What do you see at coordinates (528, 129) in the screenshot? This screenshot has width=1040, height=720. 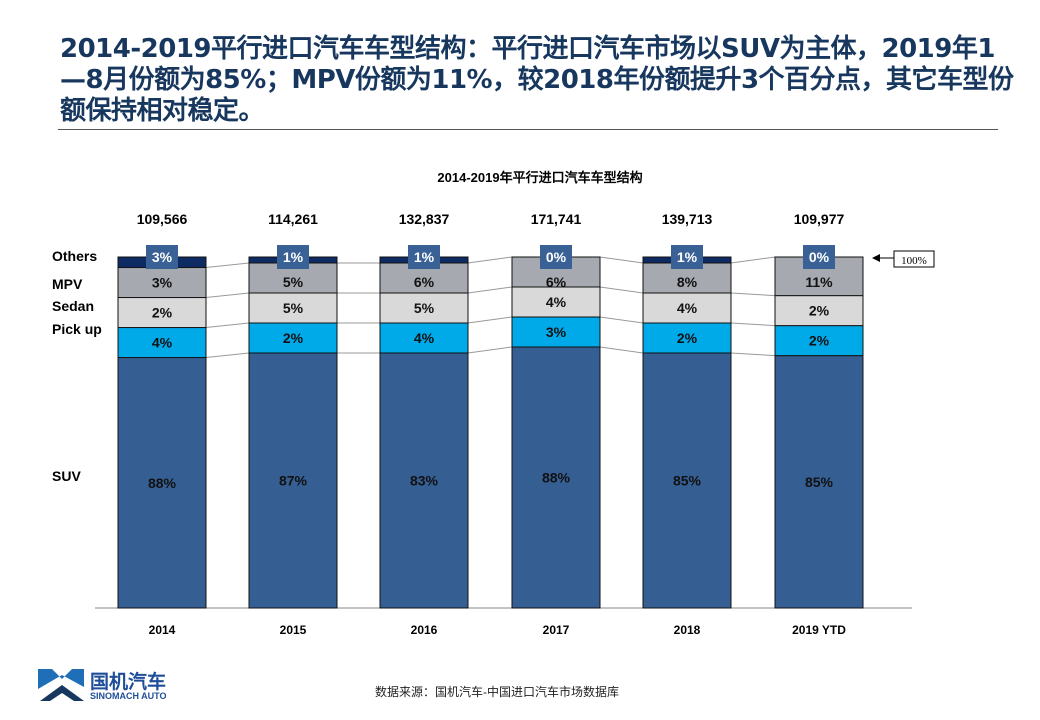 I see `title-divider` at bounding box center [528, 129].